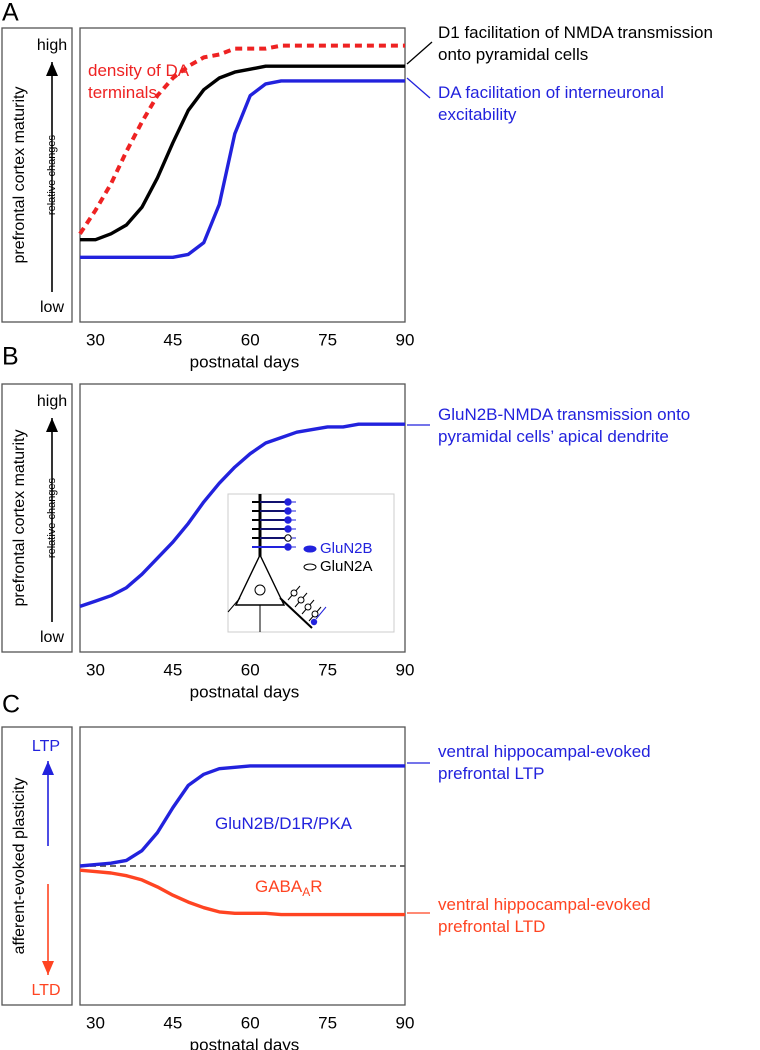  Describe the element at coordinates (346, 566) in the screenshot. I see `inset-legend-label: GluN2A` at that location.